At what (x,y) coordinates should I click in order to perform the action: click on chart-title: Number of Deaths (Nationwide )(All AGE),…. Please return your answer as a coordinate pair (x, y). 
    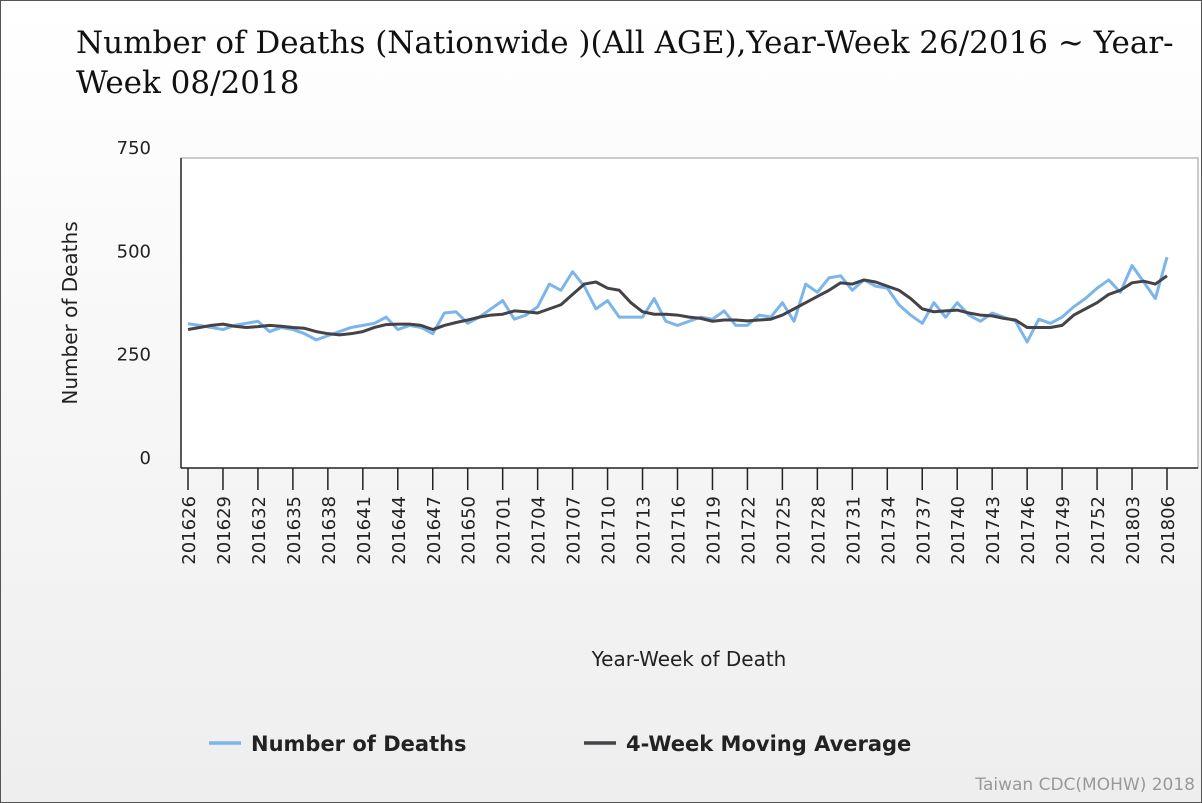
    Looking at the image, I should click on (625, 63).